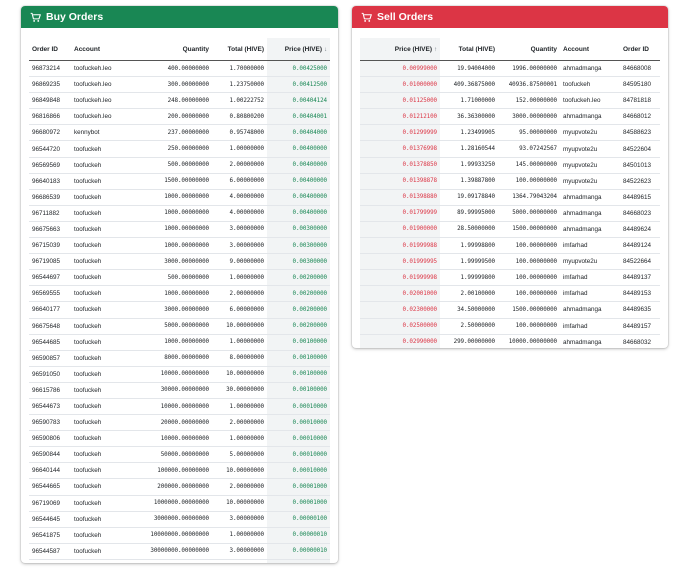 The height and width of the screenshot is (574, 693). Describe the element at coordinates (529, 261) in the screenshot. I see `quantity-cell: 100.00000000` at that location.